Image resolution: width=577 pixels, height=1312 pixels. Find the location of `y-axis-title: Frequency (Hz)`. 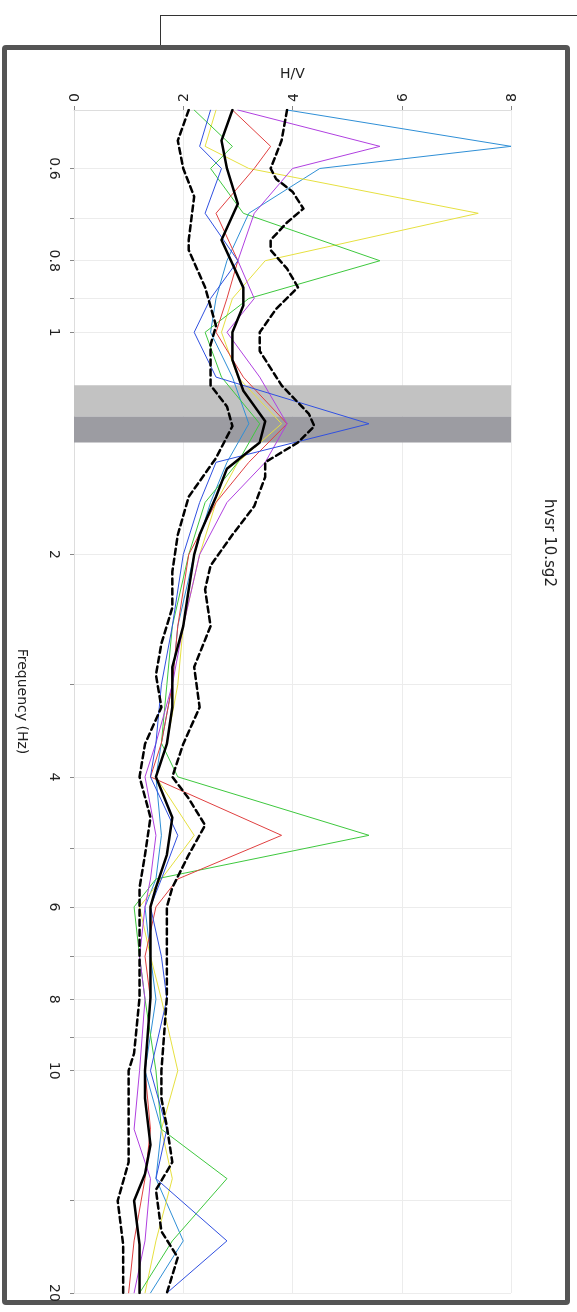

y-axis-title: Frequency (Hz) is located at coordinates (23, 701).